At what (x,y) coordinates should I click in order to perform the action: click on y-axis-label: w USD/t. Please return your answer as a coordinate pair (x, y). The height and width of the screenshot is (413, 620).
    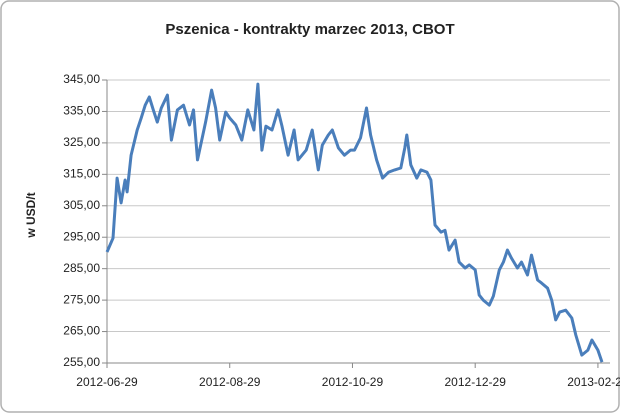
    Looking at the image, I should click on (31, 215).